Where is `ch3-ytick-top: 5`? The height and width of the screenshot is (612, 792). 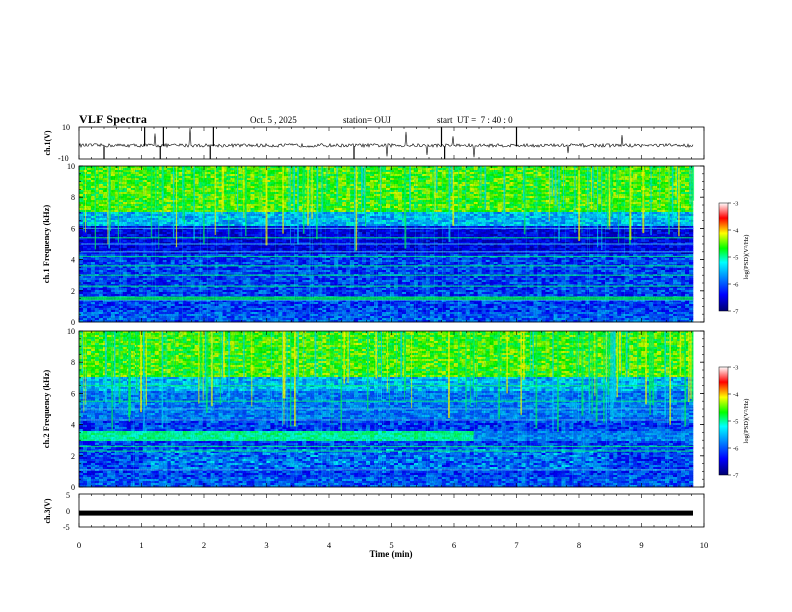
ch3-ytick-top: 5 is located at coordinates (68, 495).